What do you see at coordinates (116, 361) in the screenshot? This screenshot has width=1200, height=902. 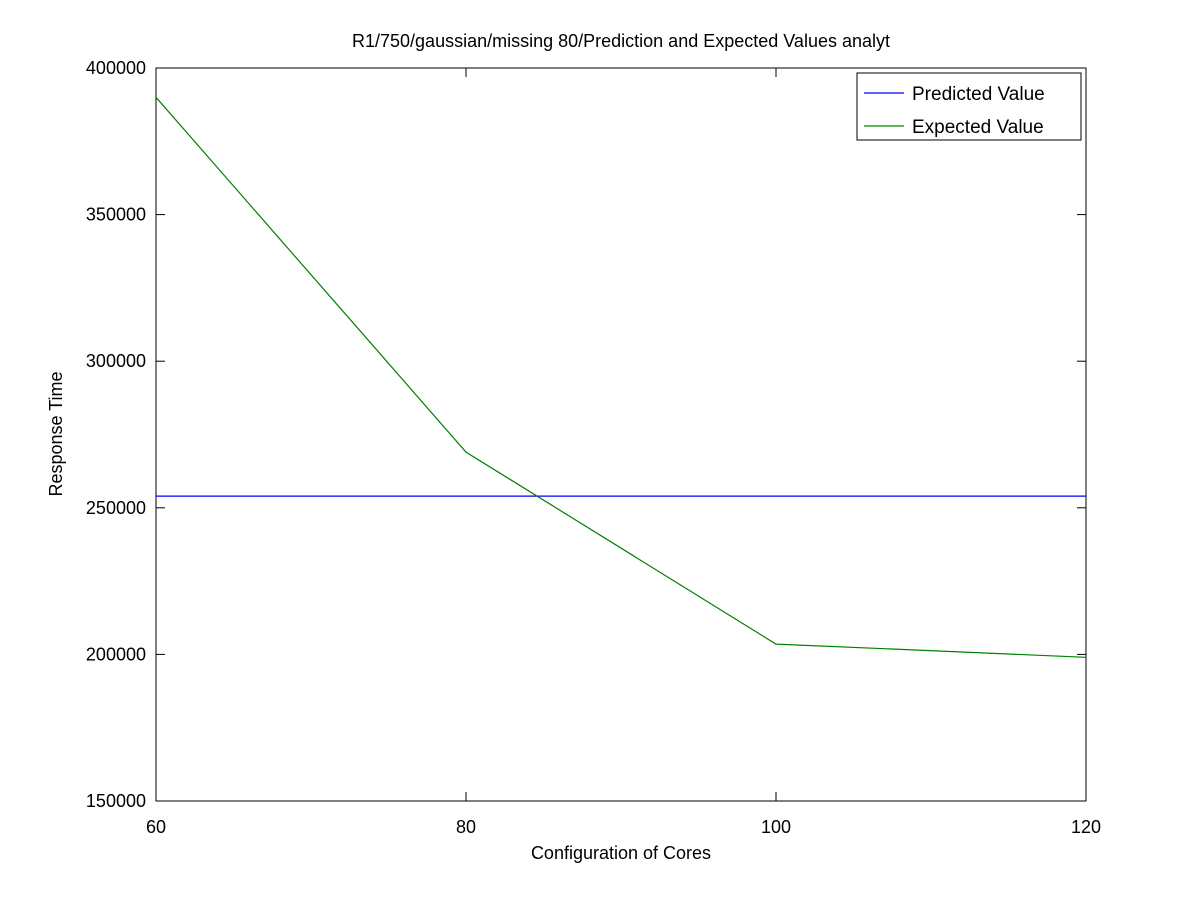 I see `y-tick-label: 300000` at bounding box center [116, 361].